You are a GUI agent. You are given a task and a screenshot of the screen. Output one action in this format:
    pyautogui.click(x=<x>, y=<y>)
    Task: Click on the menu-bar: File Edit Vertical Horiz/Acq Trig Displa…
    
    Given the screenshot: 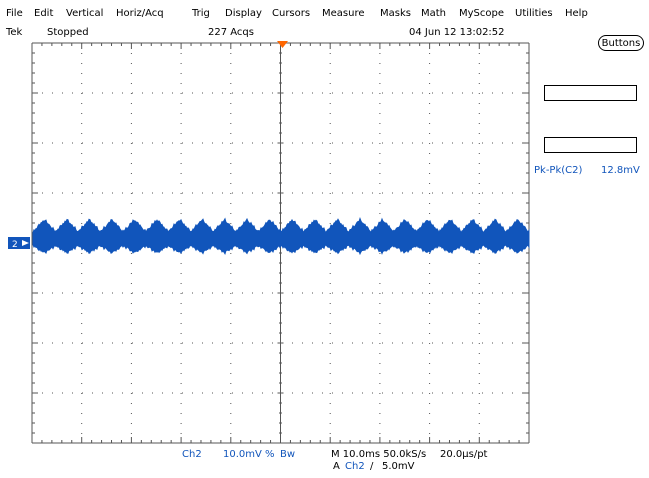 What is the action you would take?
    pyautogui.click(x=324, y=11)
    